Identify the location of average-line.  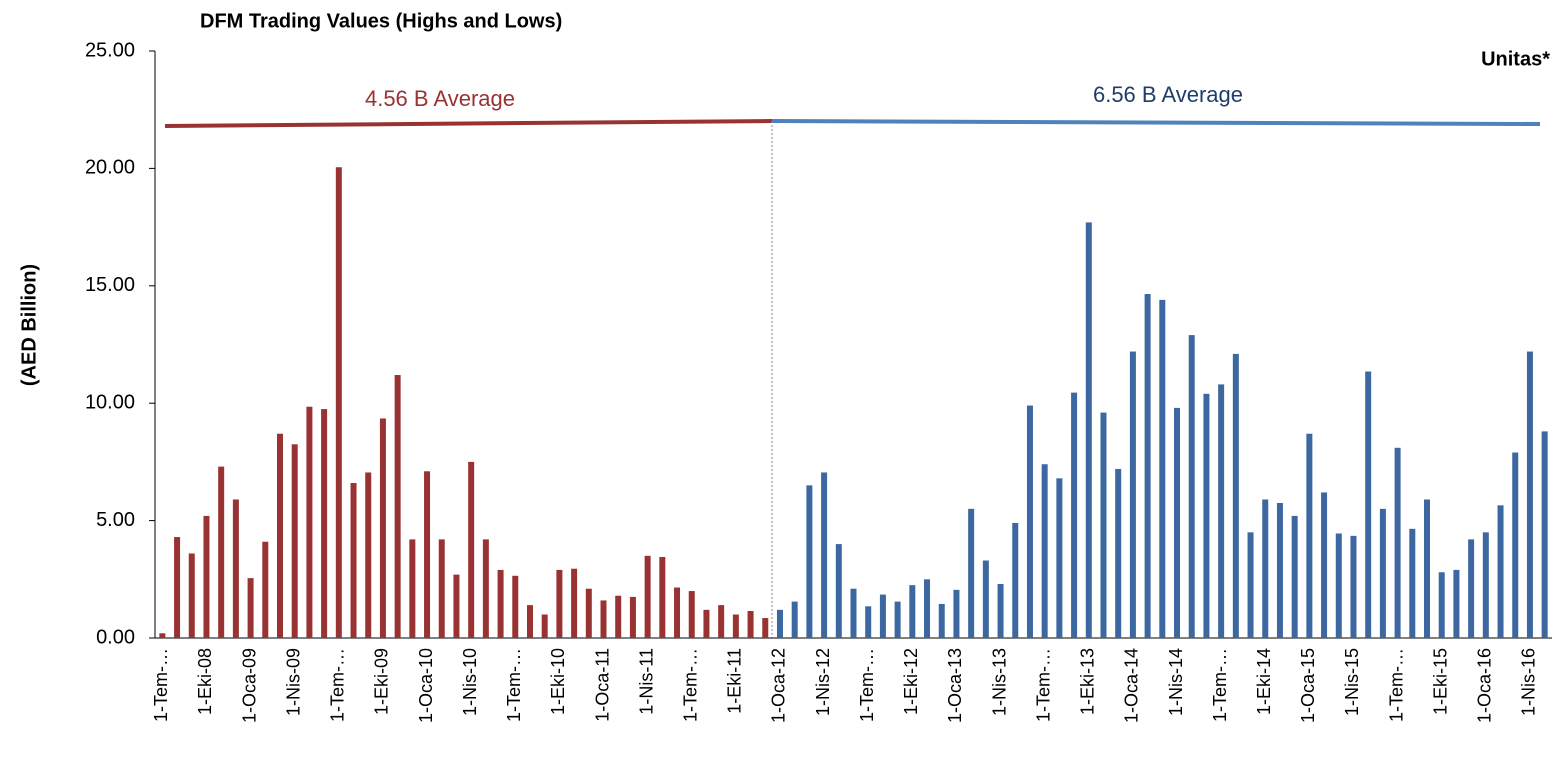
(1156, 122).